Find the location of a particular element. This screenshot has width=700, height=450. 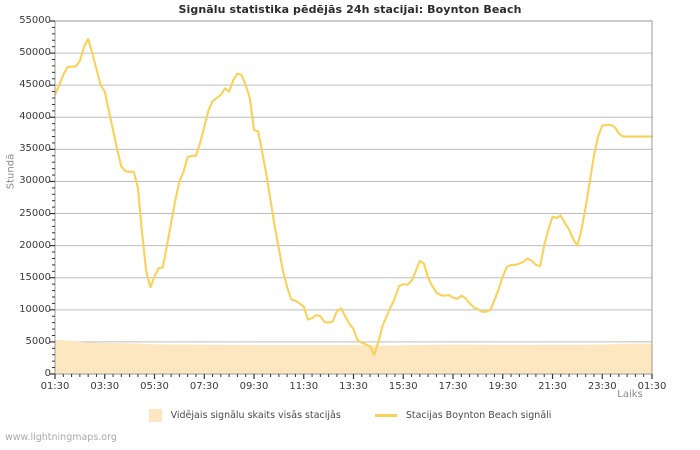

x-axis-tick-label: 11:30 is located at coordinates (304, 386).